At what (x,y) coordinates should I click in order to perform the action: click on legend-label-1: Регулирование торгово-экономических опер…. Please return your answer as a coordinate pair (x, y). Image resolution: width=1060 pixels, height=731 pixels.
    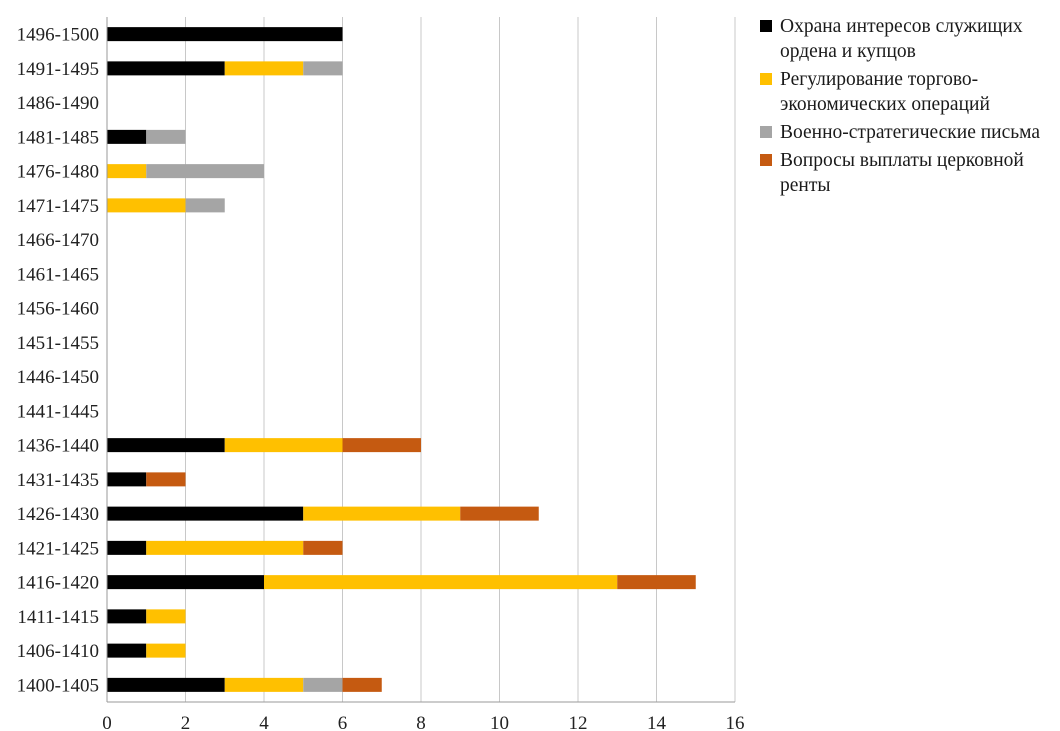
    Looking at the image, I should click on (885, 92).